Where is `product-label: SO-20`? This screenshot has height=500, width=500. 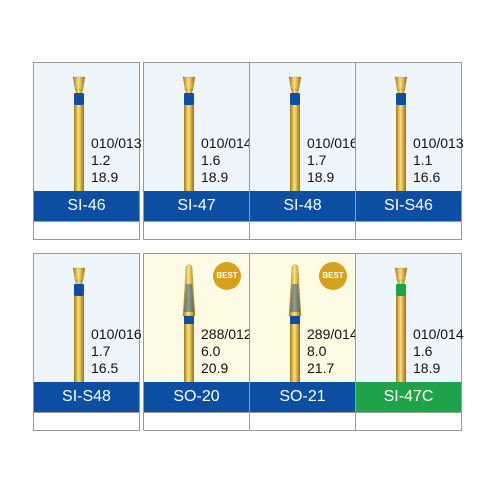 product-label: SO-20 is located at coordinates (196, 397).